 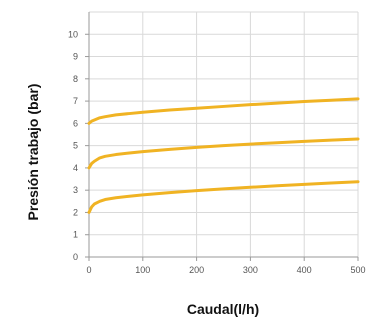 What do you see at coordinates (33, 152) in the screenshot?
I see `y-axis-title: Presión trabajo (bar)` at bounding box center [33, 152].